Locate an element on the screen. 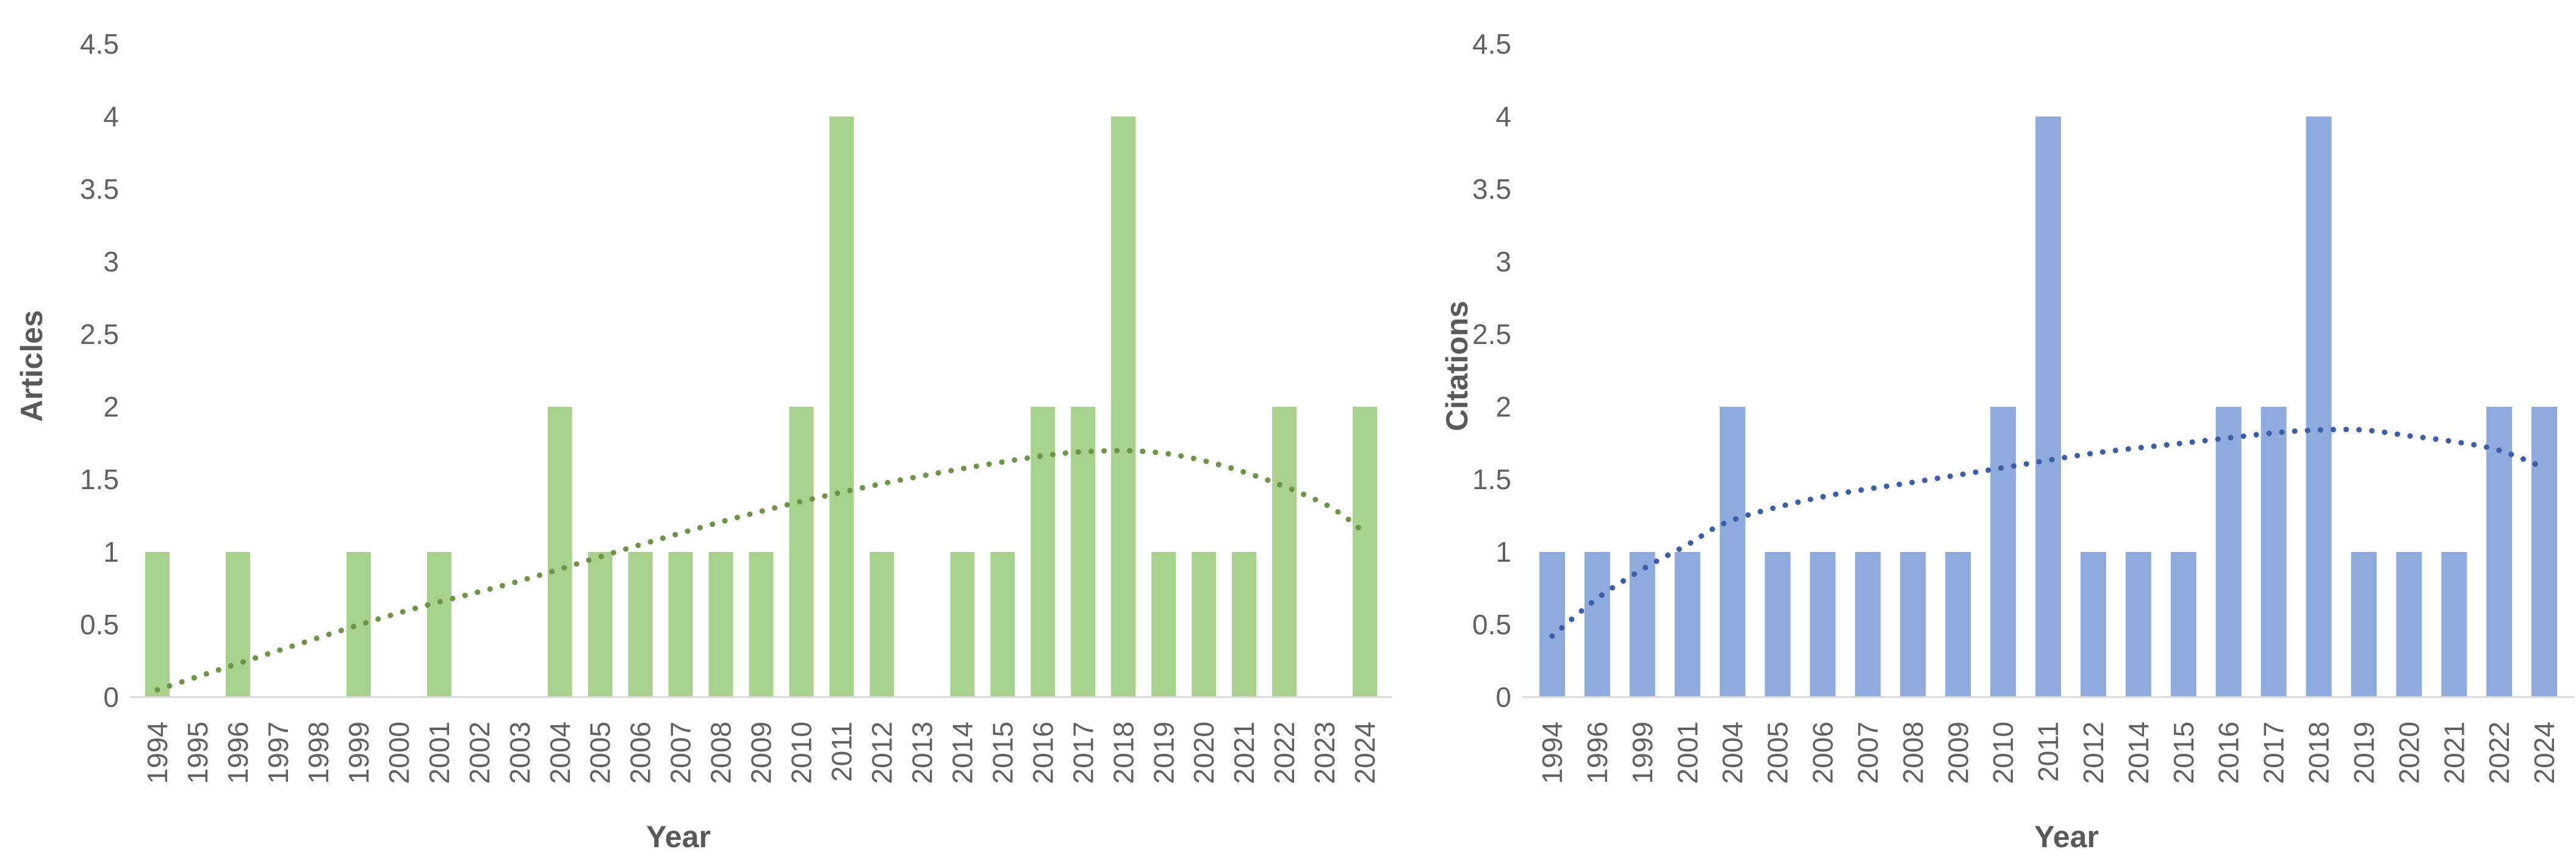 The image size is (2576, 863). x-tick-label-2022: 2022 is located at coordinates (2499, 753).